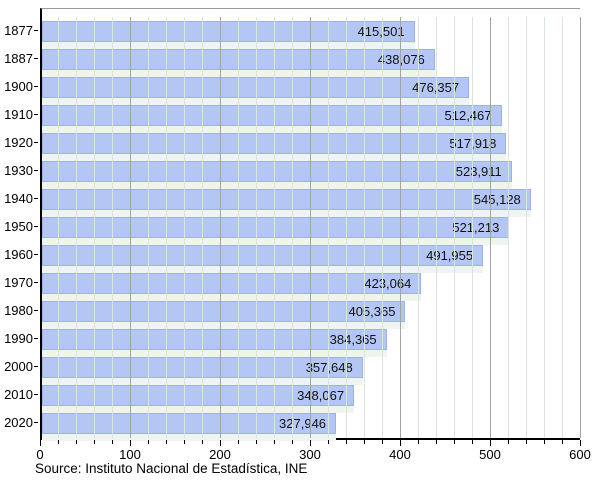 The image size is (600, 480). I want to click on bar-value-label: 348,067, so click(321, 395).